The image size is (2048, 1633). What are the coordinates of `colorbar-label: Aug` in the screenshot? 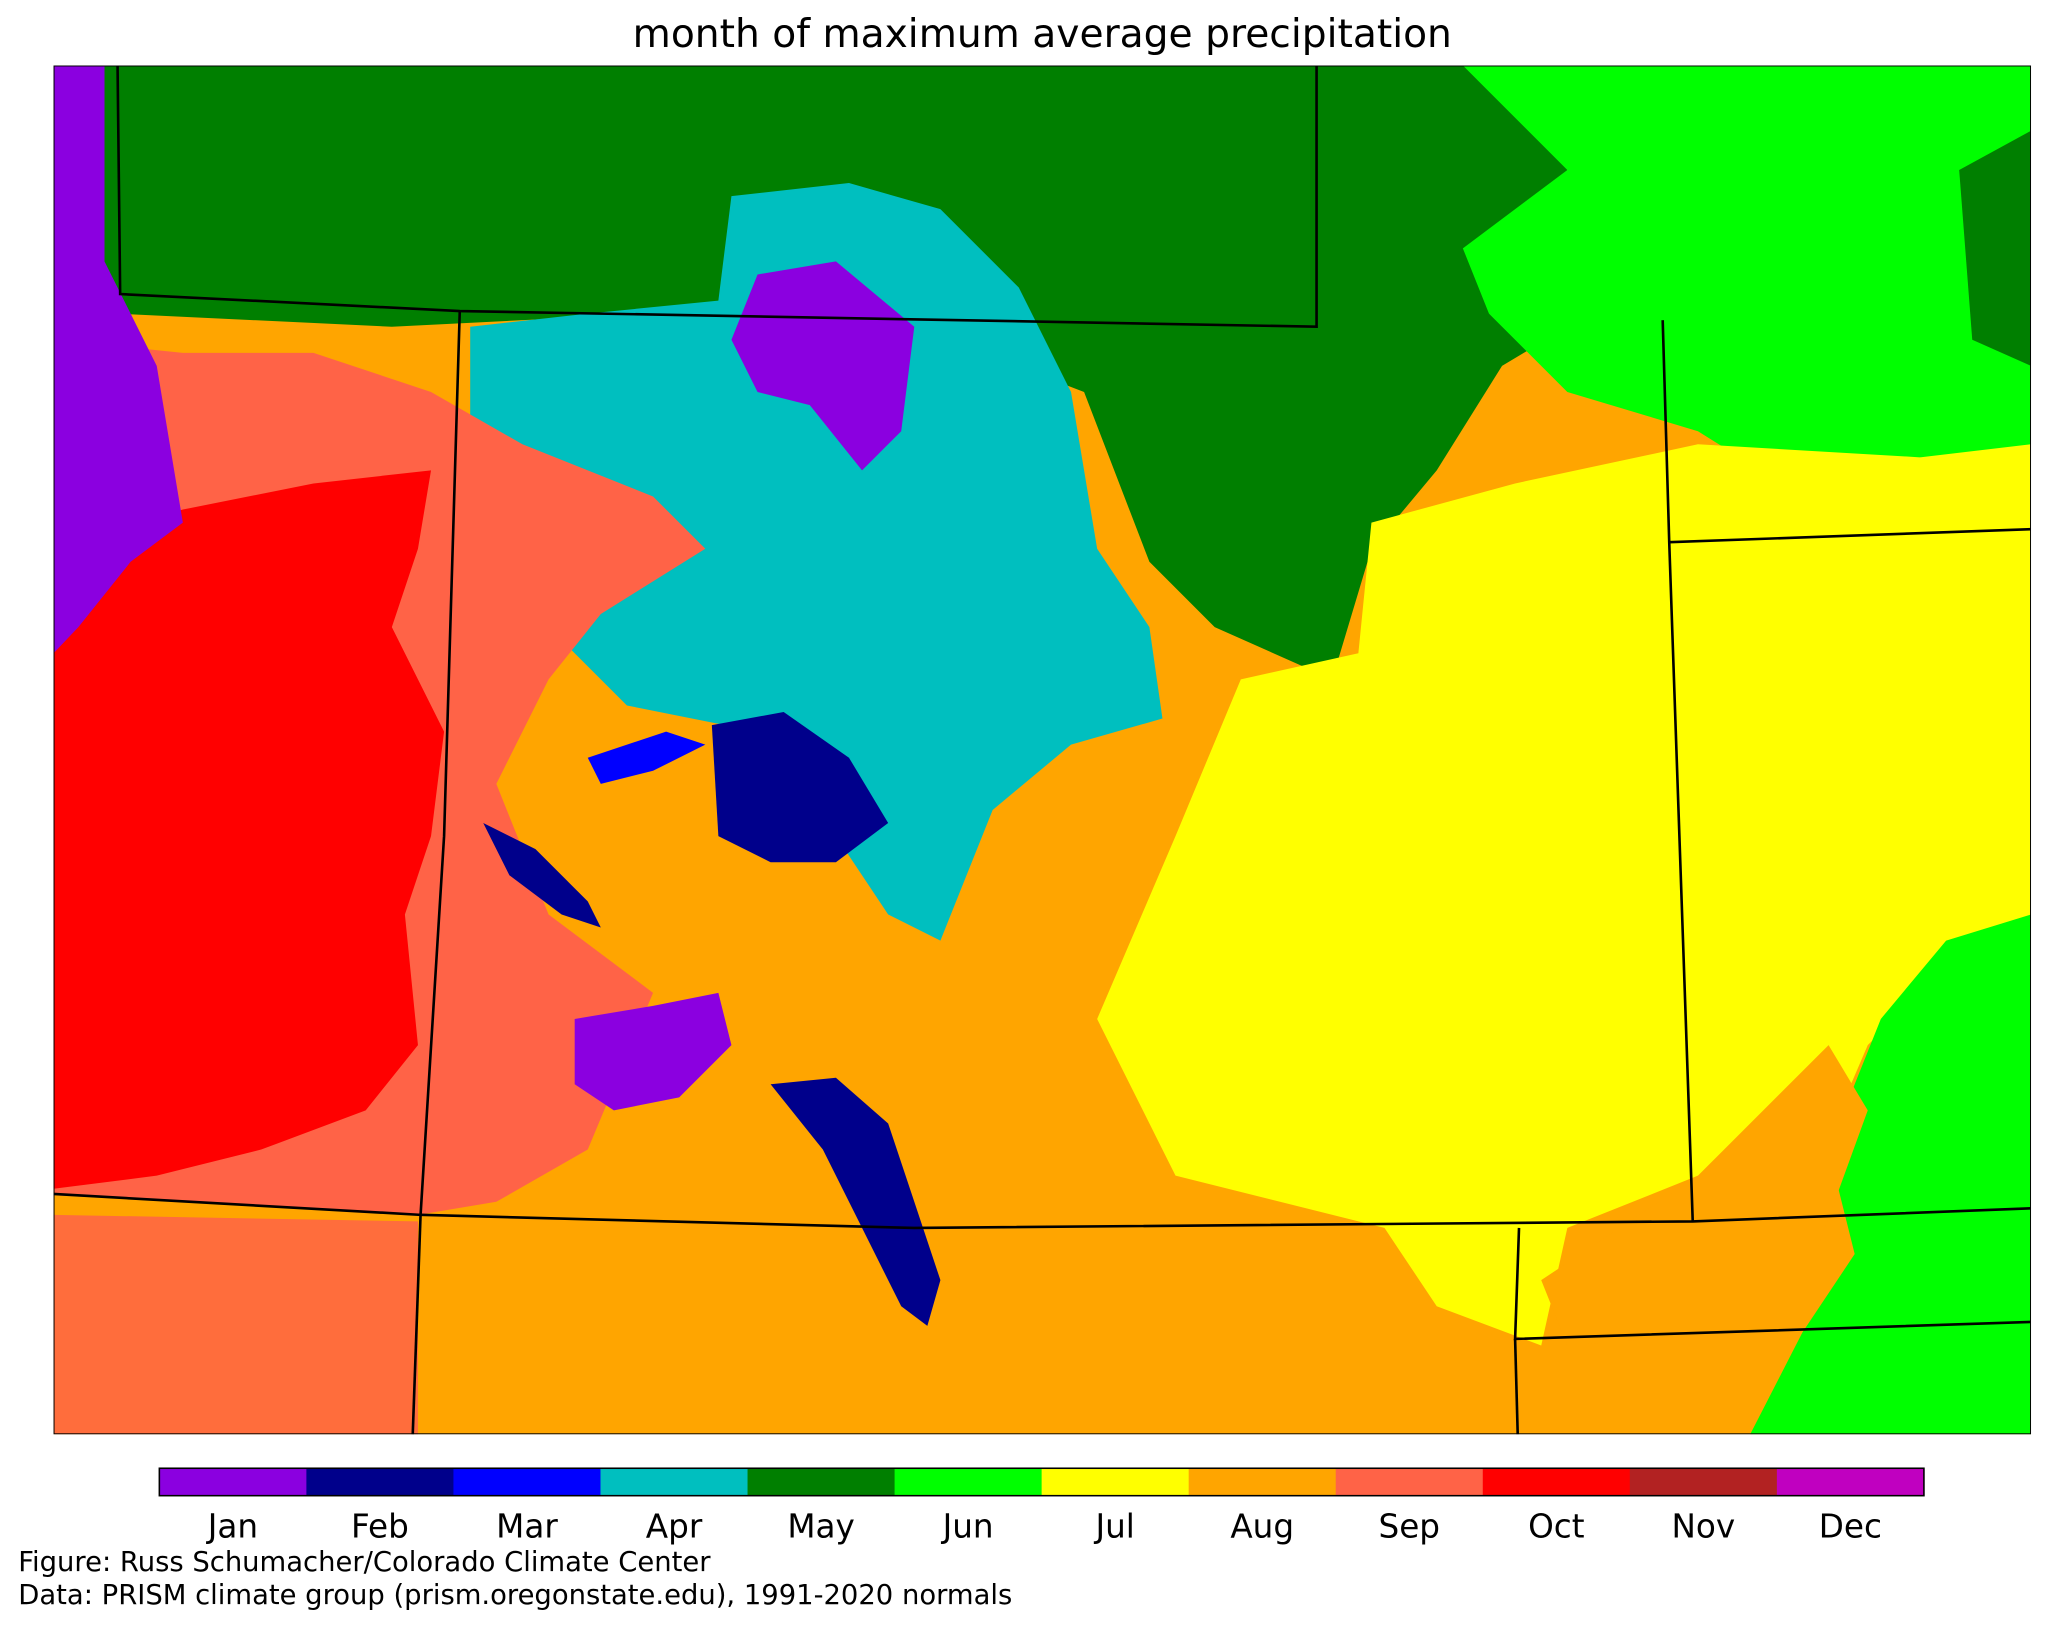 It's located at (1262, 1526).